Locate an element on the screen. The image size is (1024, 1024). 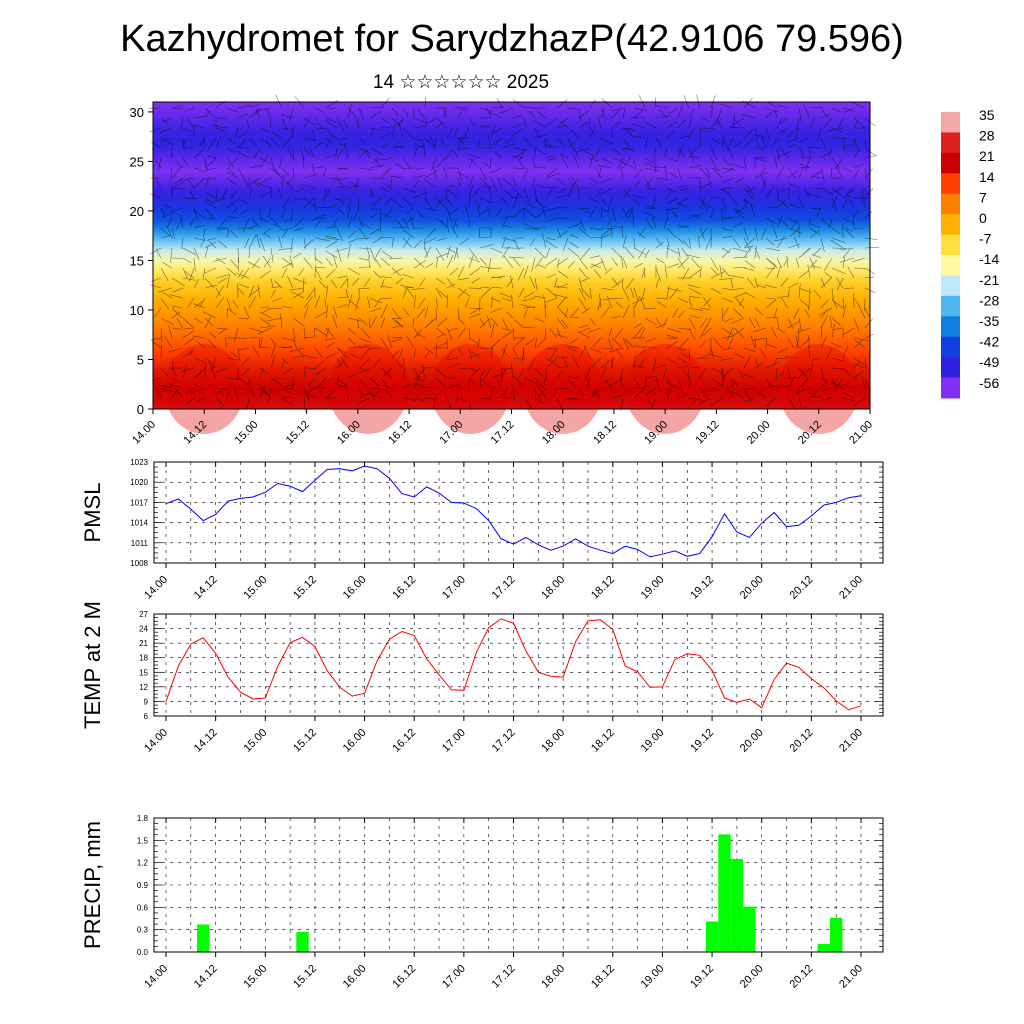
warm-core is located at coordinates (562, 389).